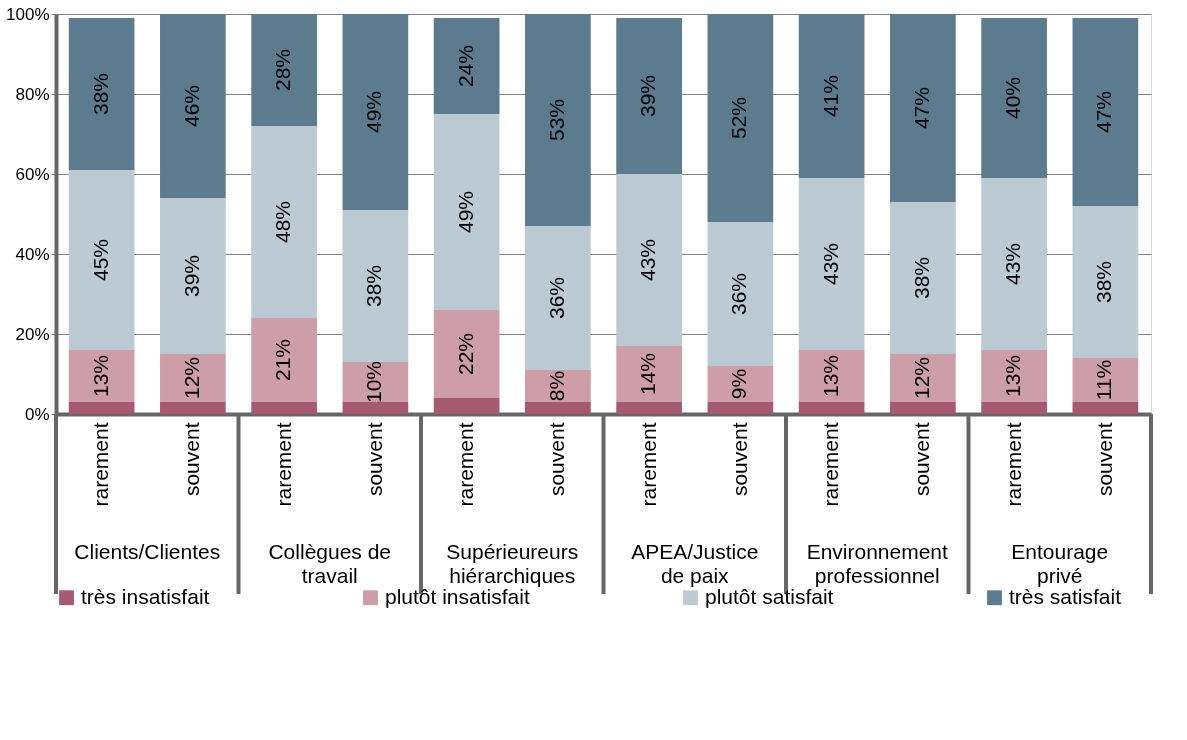 This screenshot has width=1187, height=740. What do you see at coordinates (648, 374) in the screenshot?
I see `data-label: 14%` at bounding box center [648, 374].